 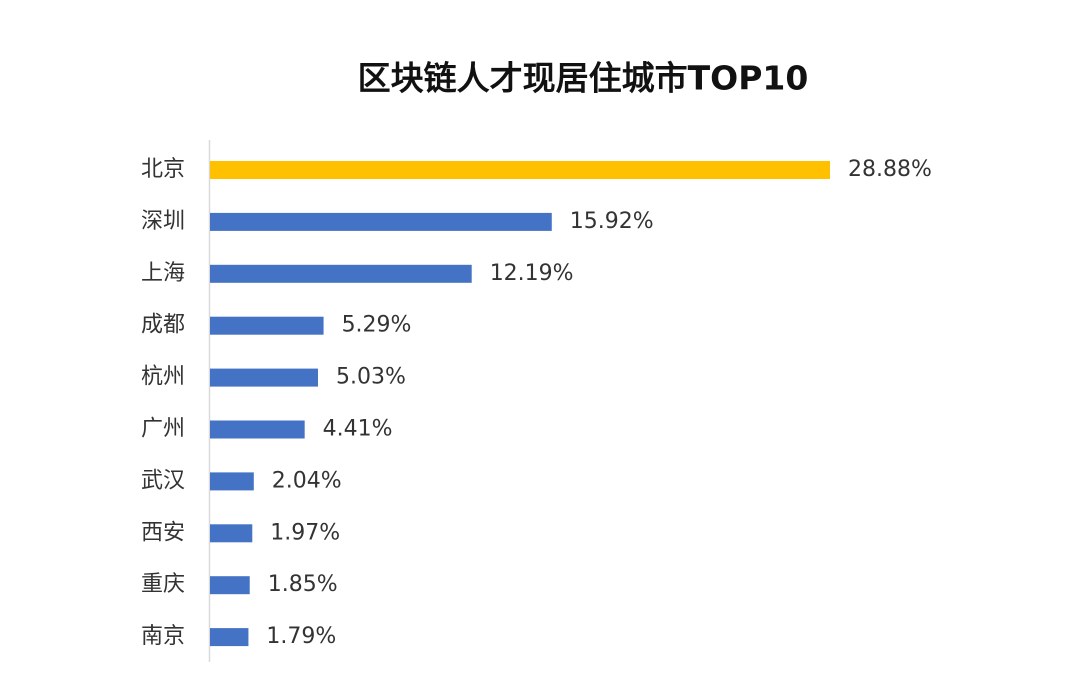 I want to click on value-label: 1.85%, so click(x=303, y=584).